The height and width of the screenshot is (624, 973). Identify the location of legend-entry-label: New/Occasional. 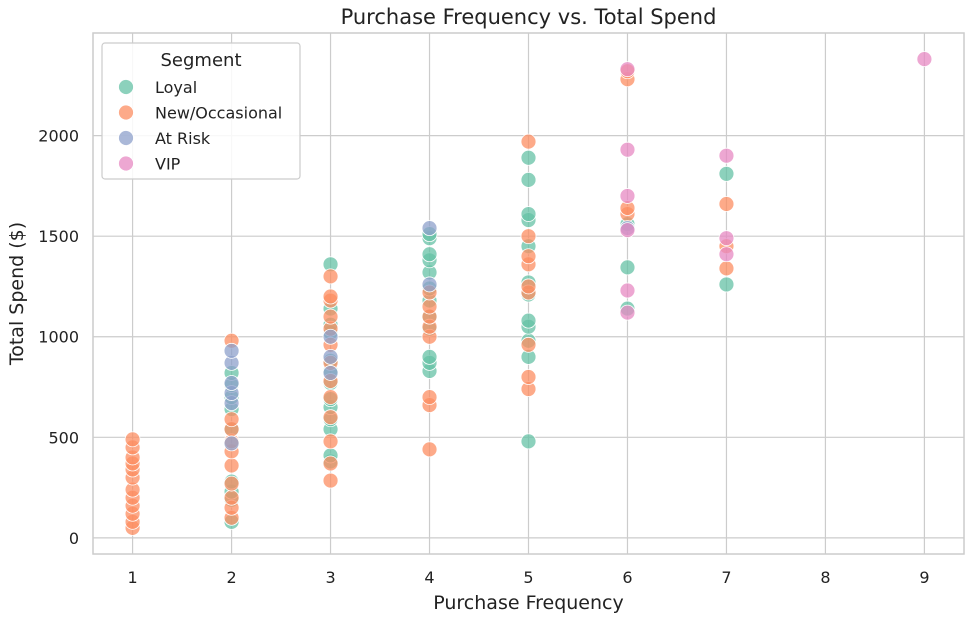
(218, 113).